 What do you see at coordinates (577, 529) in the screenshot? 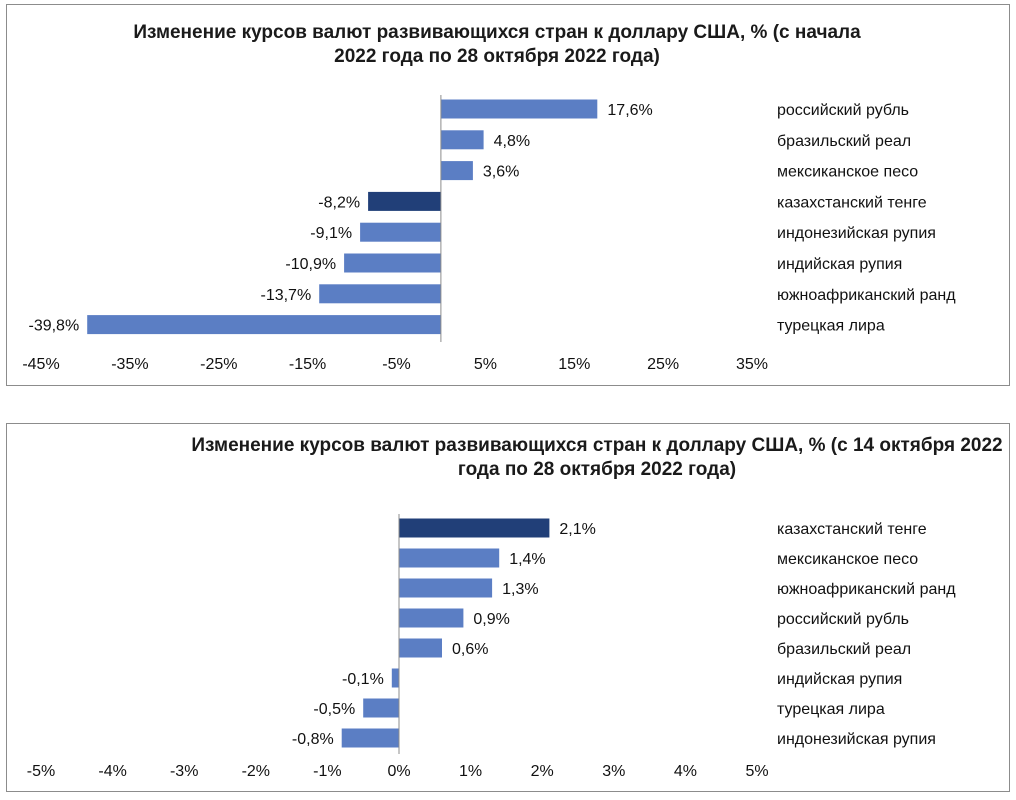
I see `data-label: 2,1%` at bounding box center [577, 529].